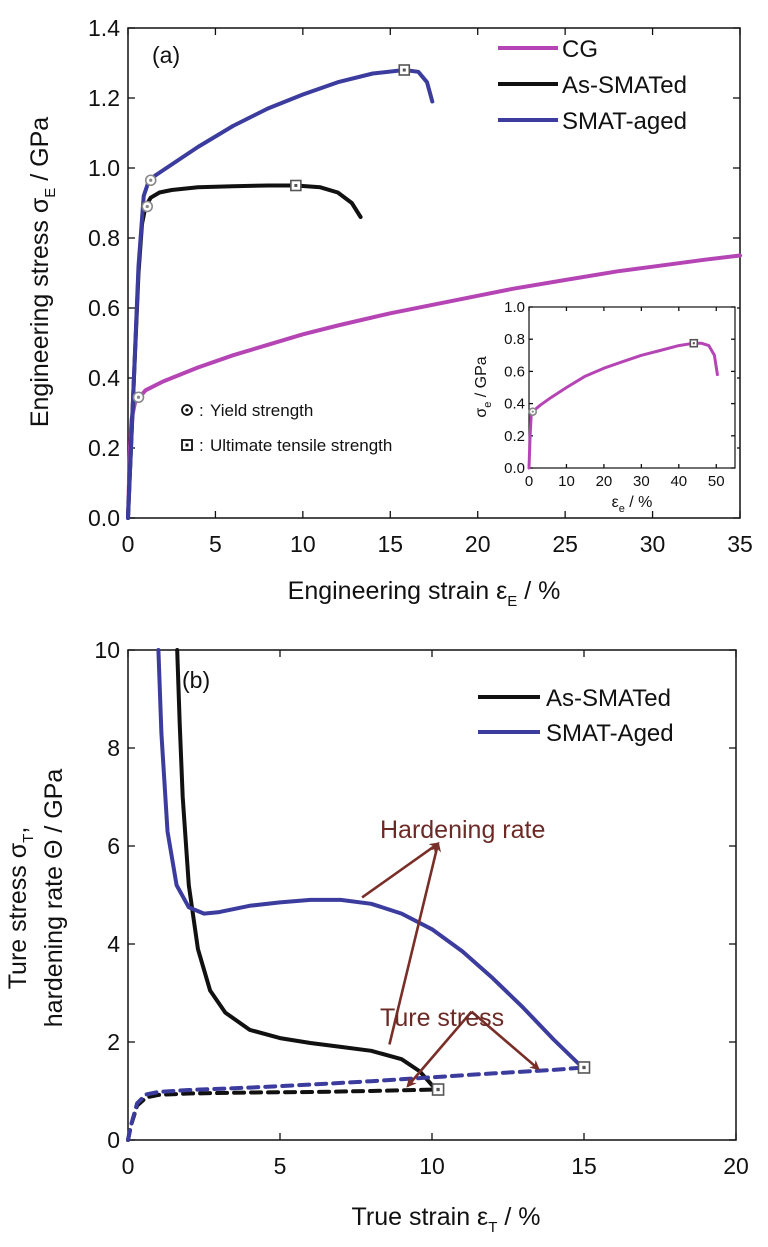  I want to click on panel-a-markers, so click(271, 234).